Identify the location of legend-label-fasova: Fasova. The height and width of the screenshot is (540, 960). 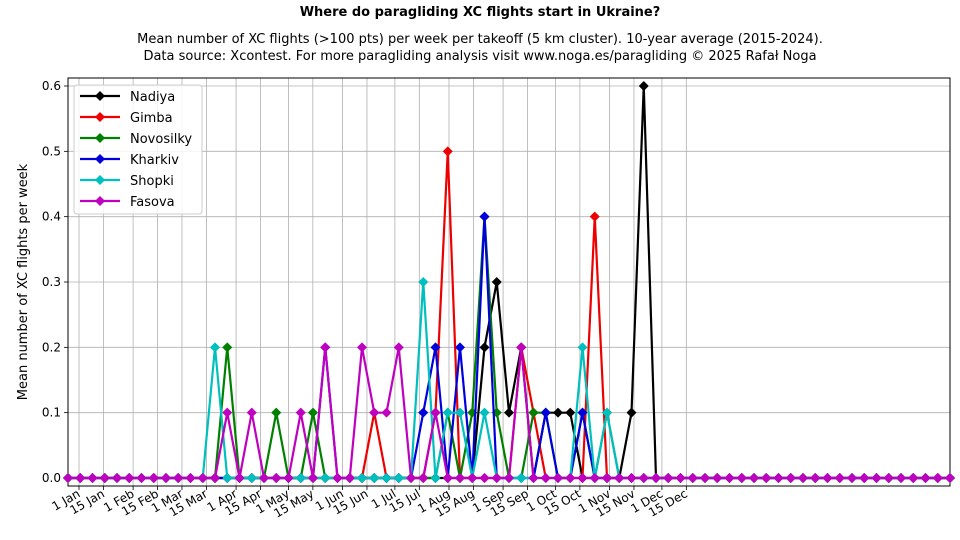
(152, 202).